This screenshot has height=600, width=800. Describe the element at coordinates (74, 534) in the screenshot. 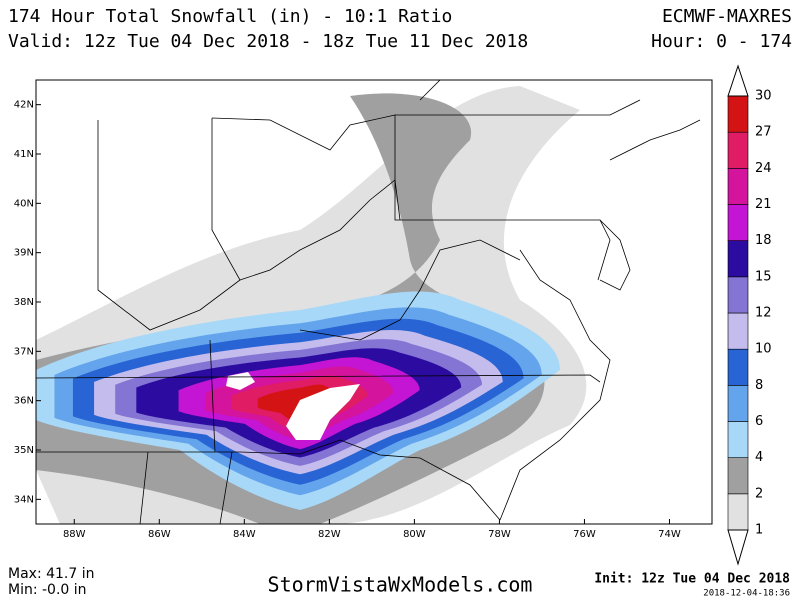

I see `lon-label: 88W` at that location.